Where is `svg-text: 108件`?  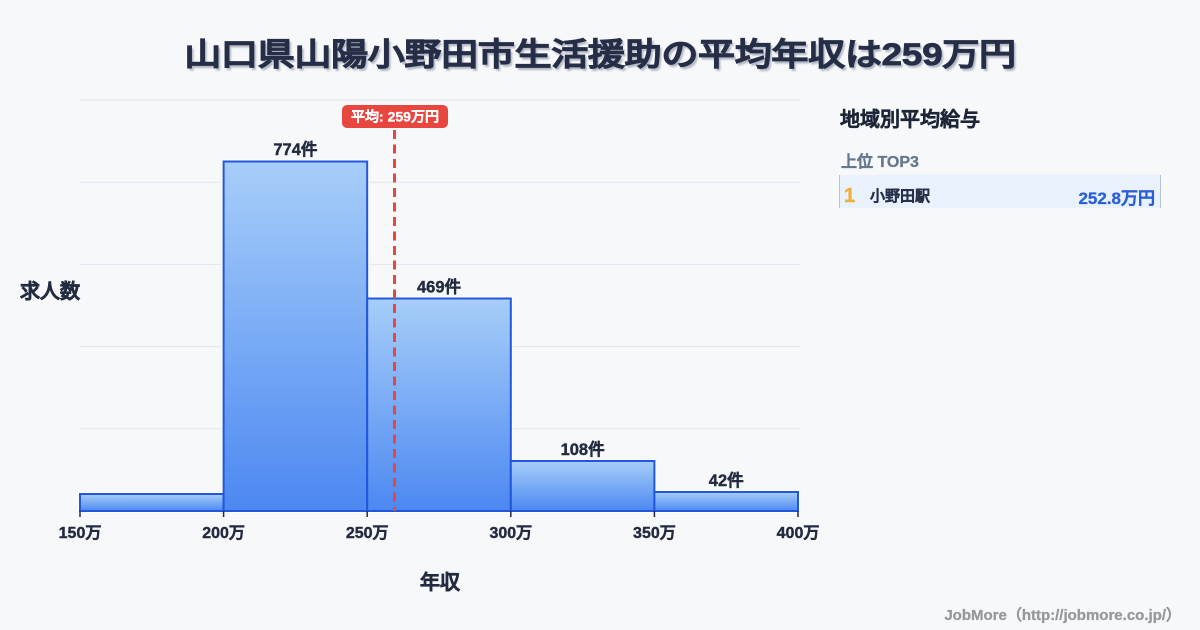 svg-text: 108件 is located at coordinates (583, 449).